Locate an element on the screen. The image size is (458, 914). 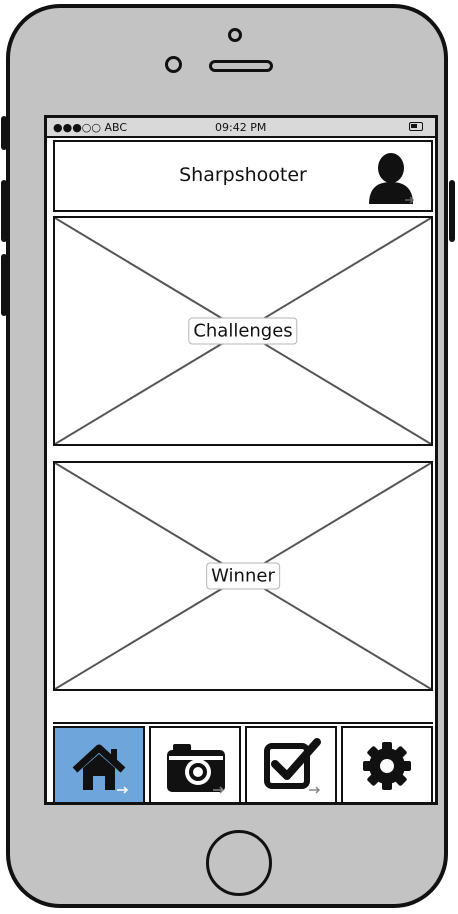
home-hardware-button is located at coordinates (239, 863).